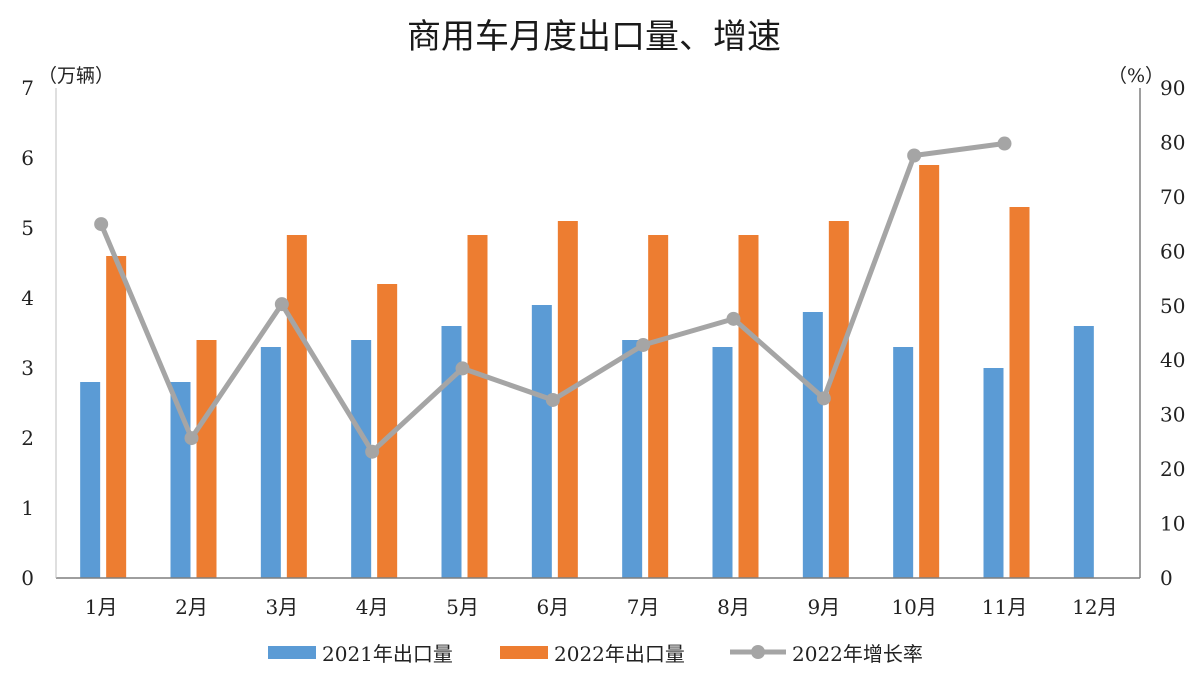 This screenshot has width=1197, height=679. Describe the element at coordinates (1172, 197) in the screenshot. I see `right-tick-label: 70` at that location.